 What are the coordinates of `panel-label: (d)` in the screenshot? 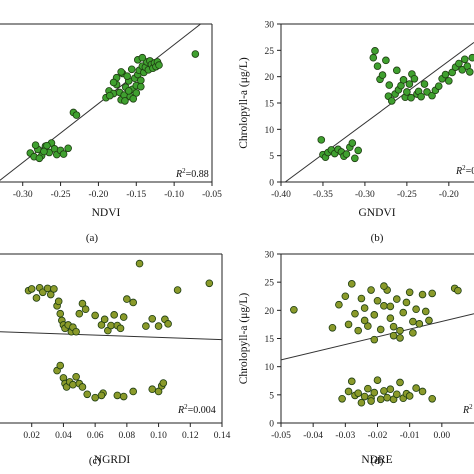 It's located at (377, 461).